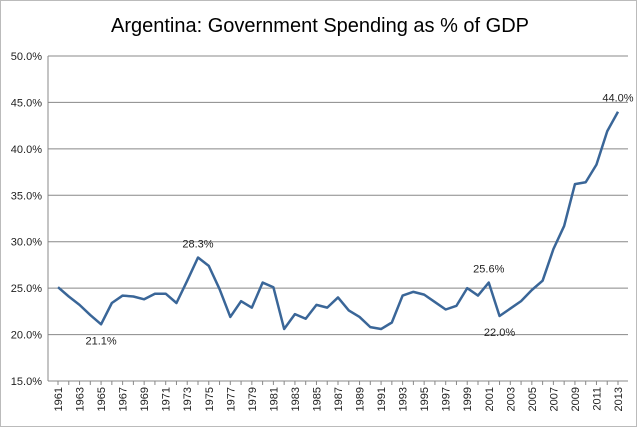 This screenshot has width=638, height=428. I want to click on y-tick-label: 15.0%, so click(26, 382).